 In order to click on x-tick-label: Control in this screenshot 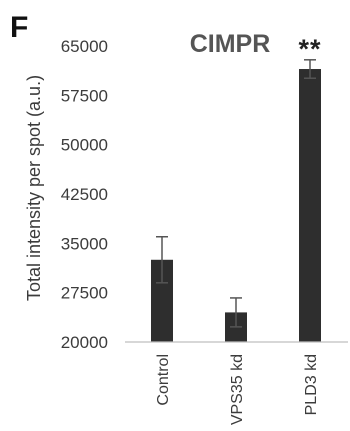, I will do `click(163, 380)`.